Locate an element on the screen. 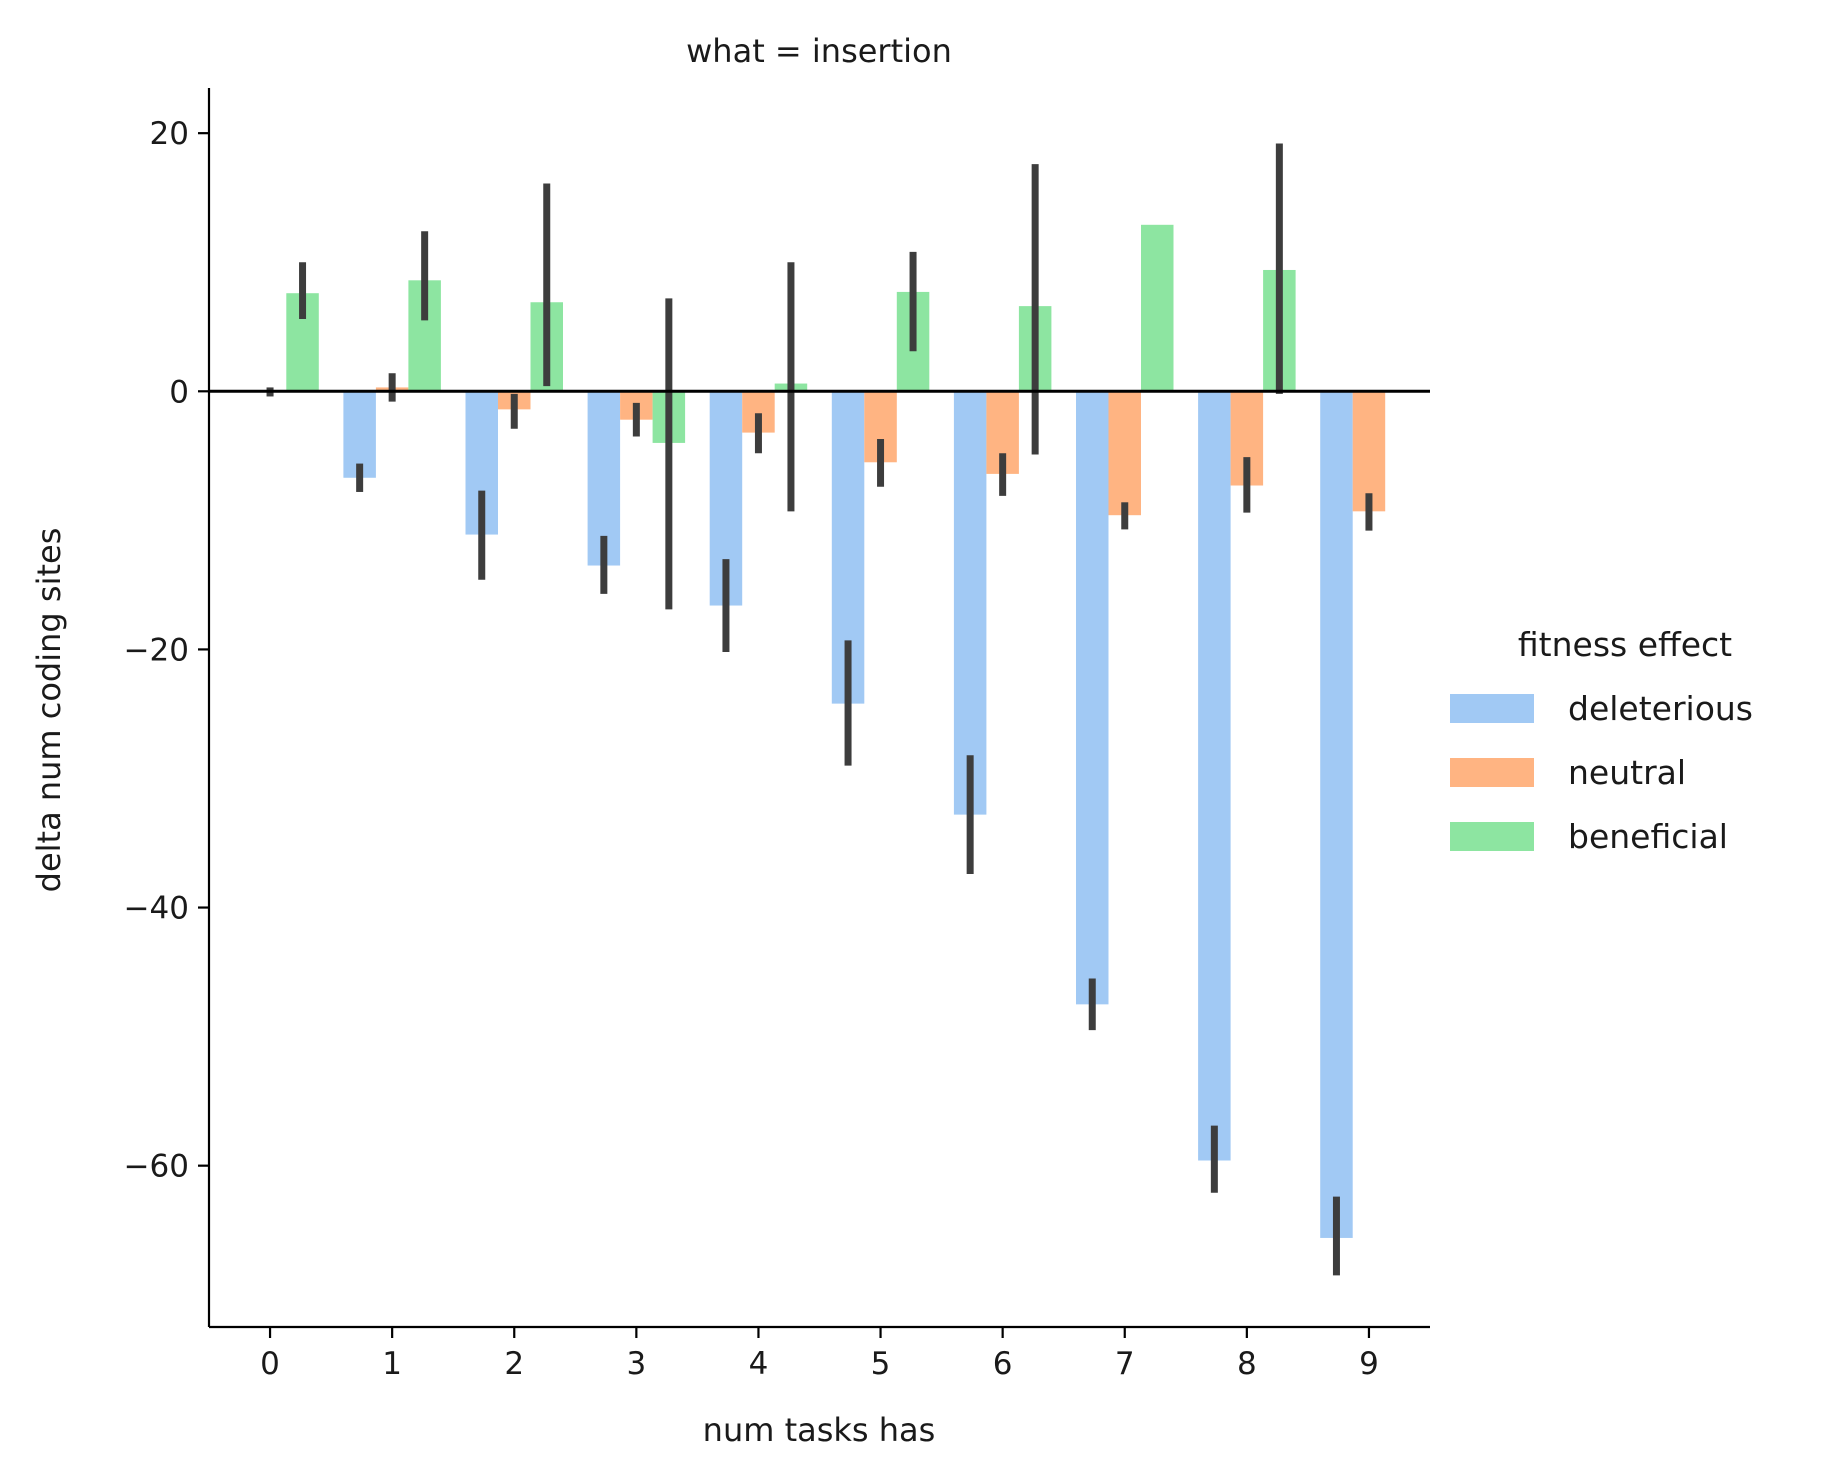 Image resolution: width=1821 pixels, height=1470 pixels. x-tick-label: 6 is located at coordinates (1003, 1364).